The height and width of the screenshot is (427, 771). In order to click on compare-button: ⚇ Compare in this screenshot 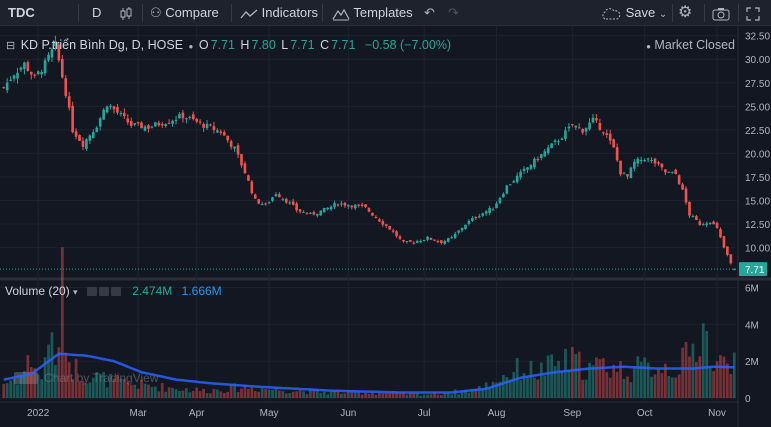, I will do `click(184, 13)`.